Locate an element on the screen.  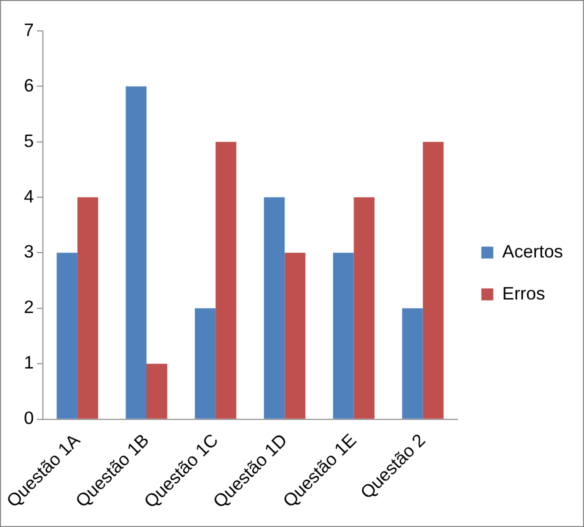
y-tick-label: 2 is located at coordinates (29, 307).